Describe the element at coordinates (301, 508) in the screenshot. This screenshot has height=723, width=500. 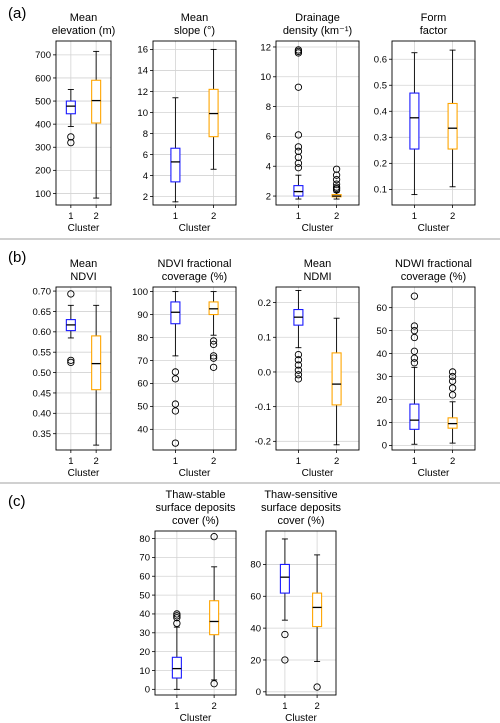
I see `chart-title-line: surface deposits` at that location.